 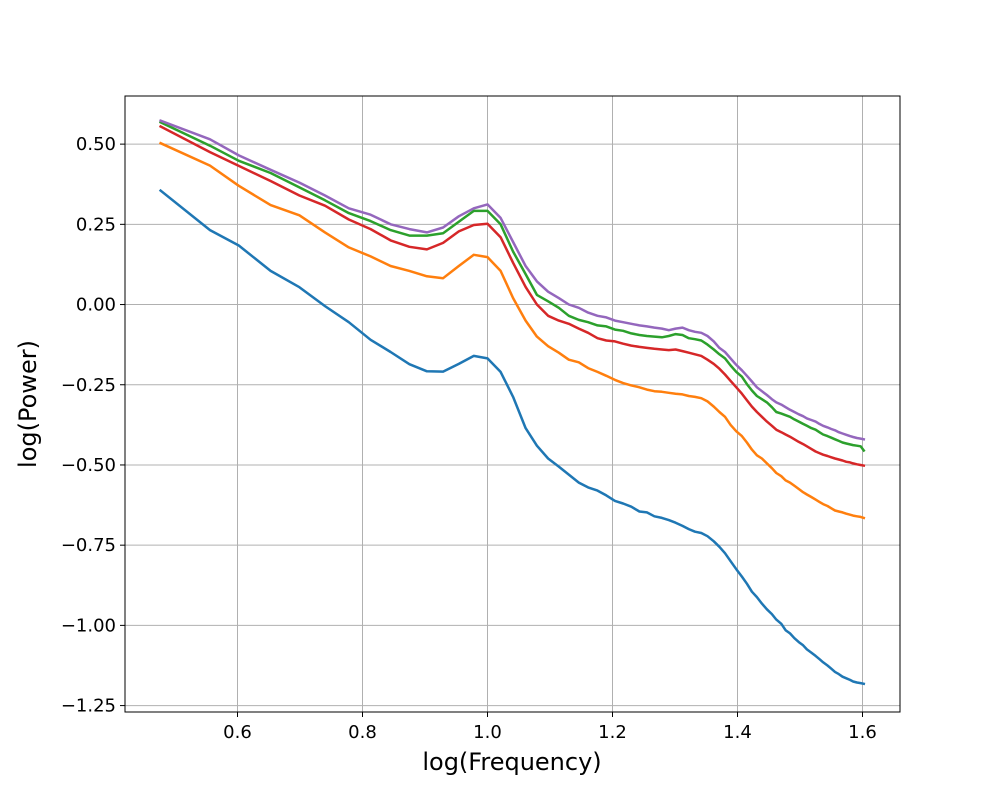 I want to click on y-tick-label: −1.00, so click(x=88, y=625).